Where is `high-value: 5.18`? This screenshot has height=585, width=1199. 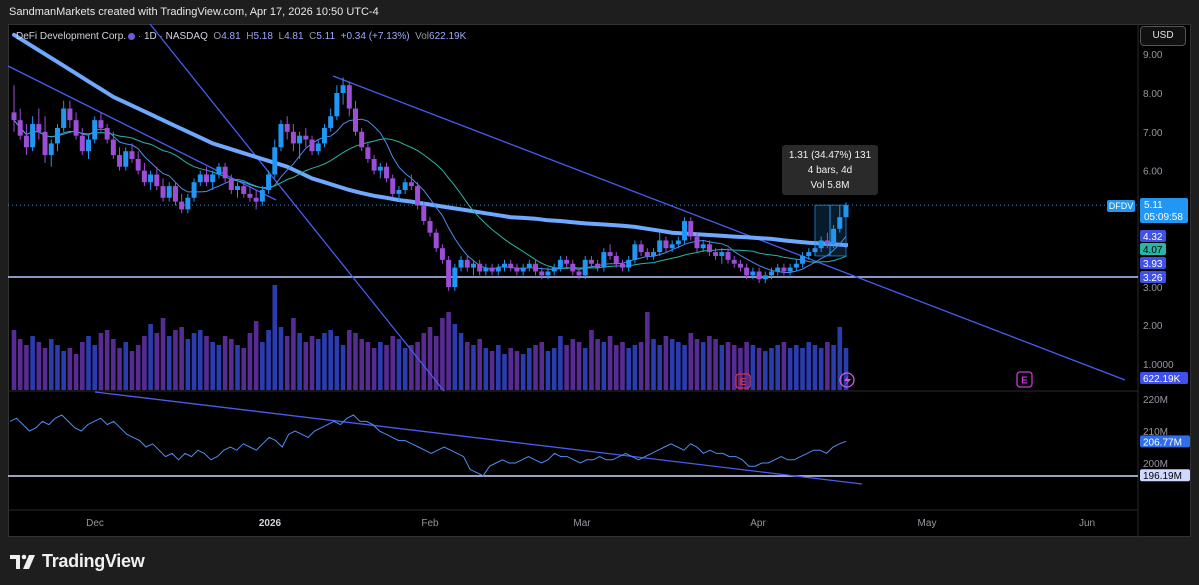 high-value: 5.18 is located at coordinates (263, 36).